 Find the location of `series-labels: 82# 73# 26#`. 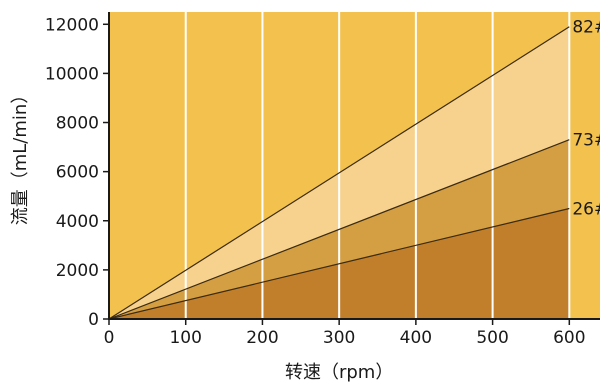

series-labels: 82# 73# 26# is located at coordinates (586, 119).